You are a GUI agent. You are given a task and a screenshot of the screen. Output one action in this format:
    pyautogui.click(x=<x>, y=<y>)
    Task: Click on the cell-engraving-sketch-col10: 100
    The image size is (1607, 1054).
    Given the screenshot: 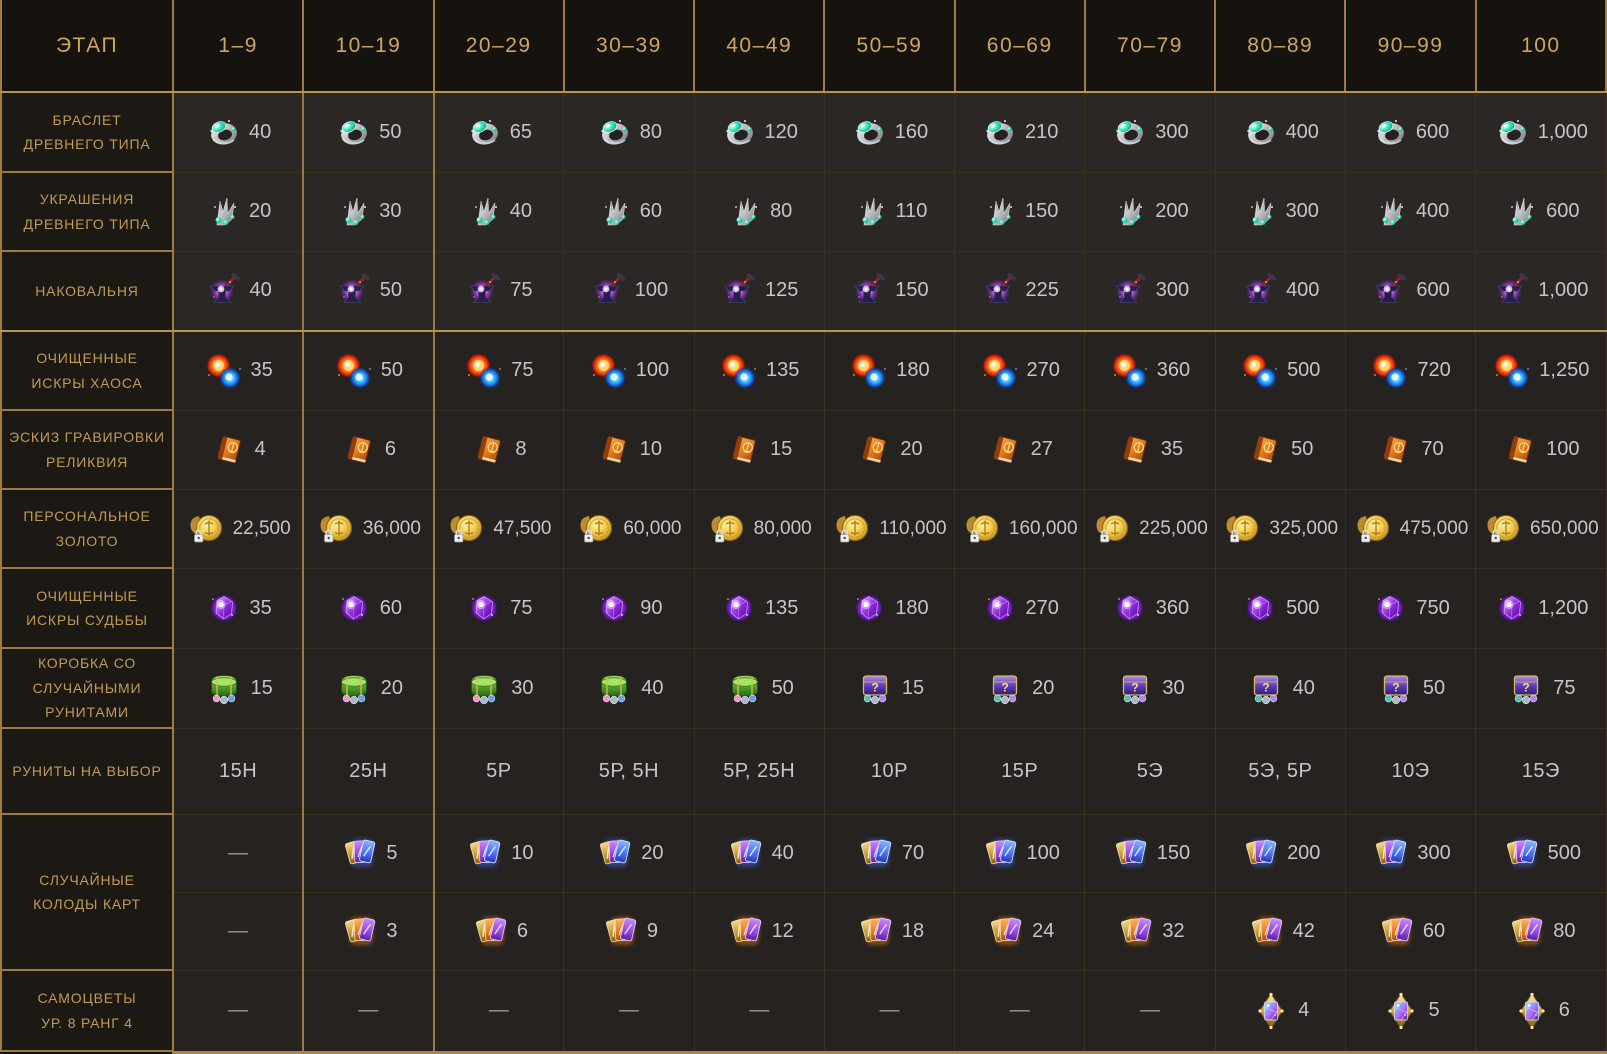 What is the action you would take?
    pyautogui.click(x=1541, y=449)
    